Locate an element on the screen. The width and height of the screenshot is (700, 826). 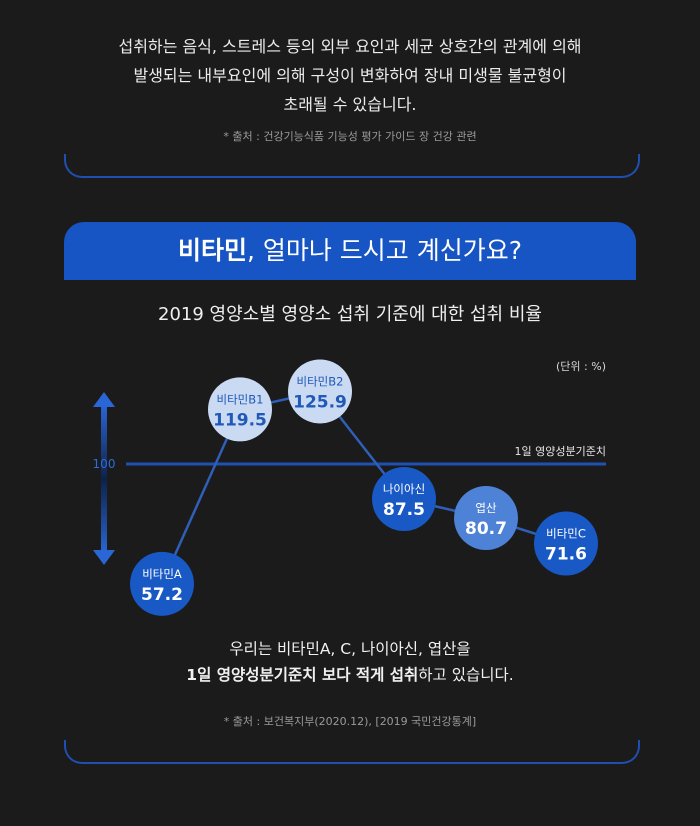
chart-unit: (단위 : %) is located at coordinates (581, 366).